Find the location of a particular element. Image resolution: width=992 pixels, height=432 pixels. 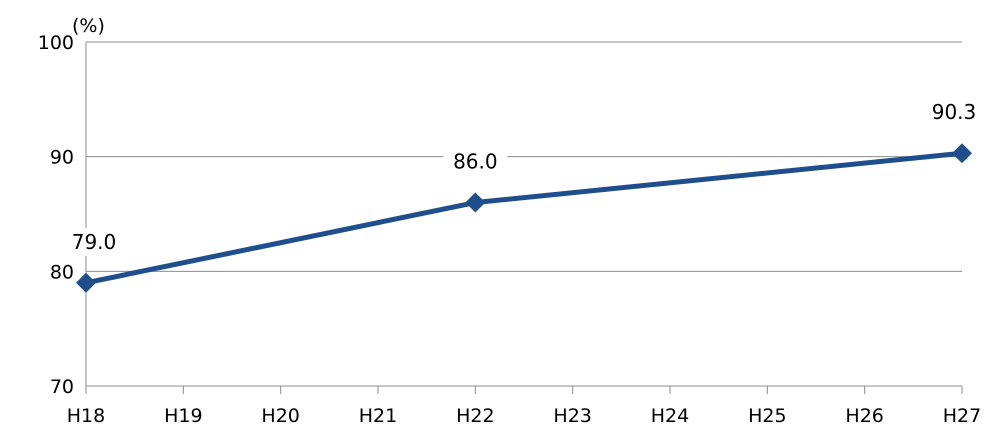

y-tick-label: 100 is located at coordinates (56, 43).